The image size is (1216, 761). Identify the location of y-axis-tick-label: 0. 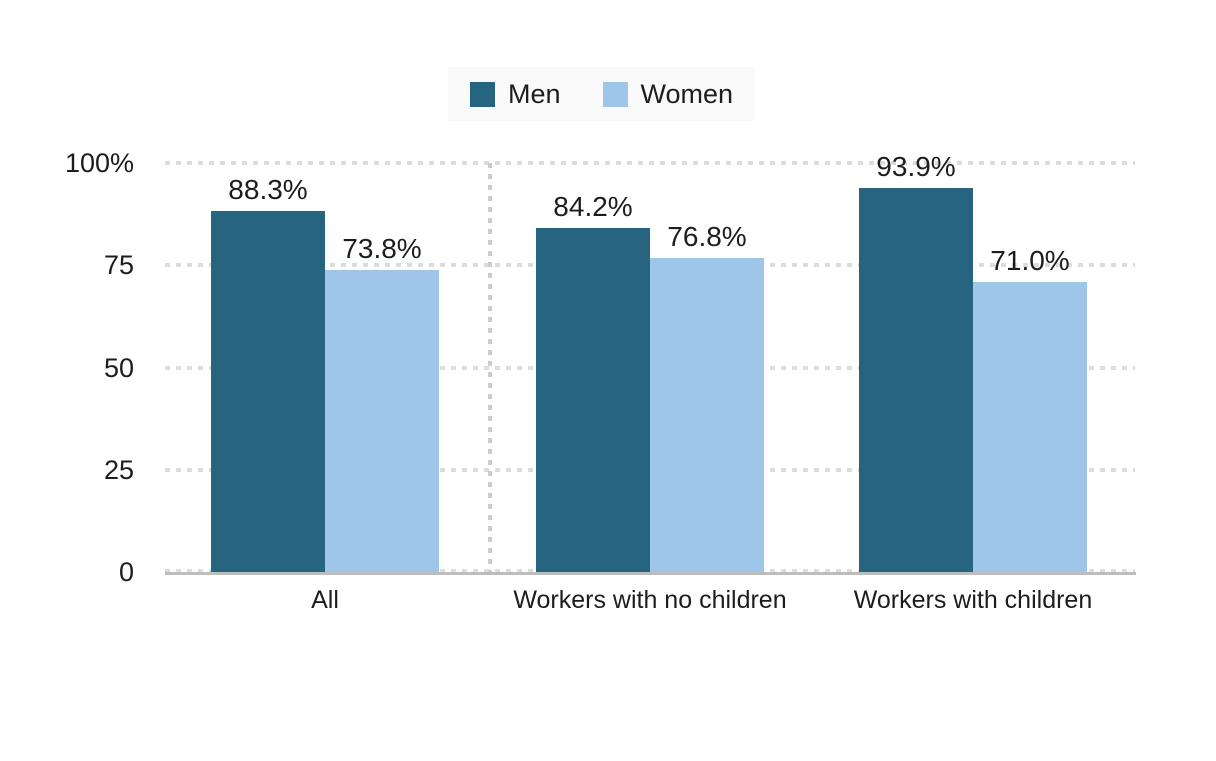
(126, 572).